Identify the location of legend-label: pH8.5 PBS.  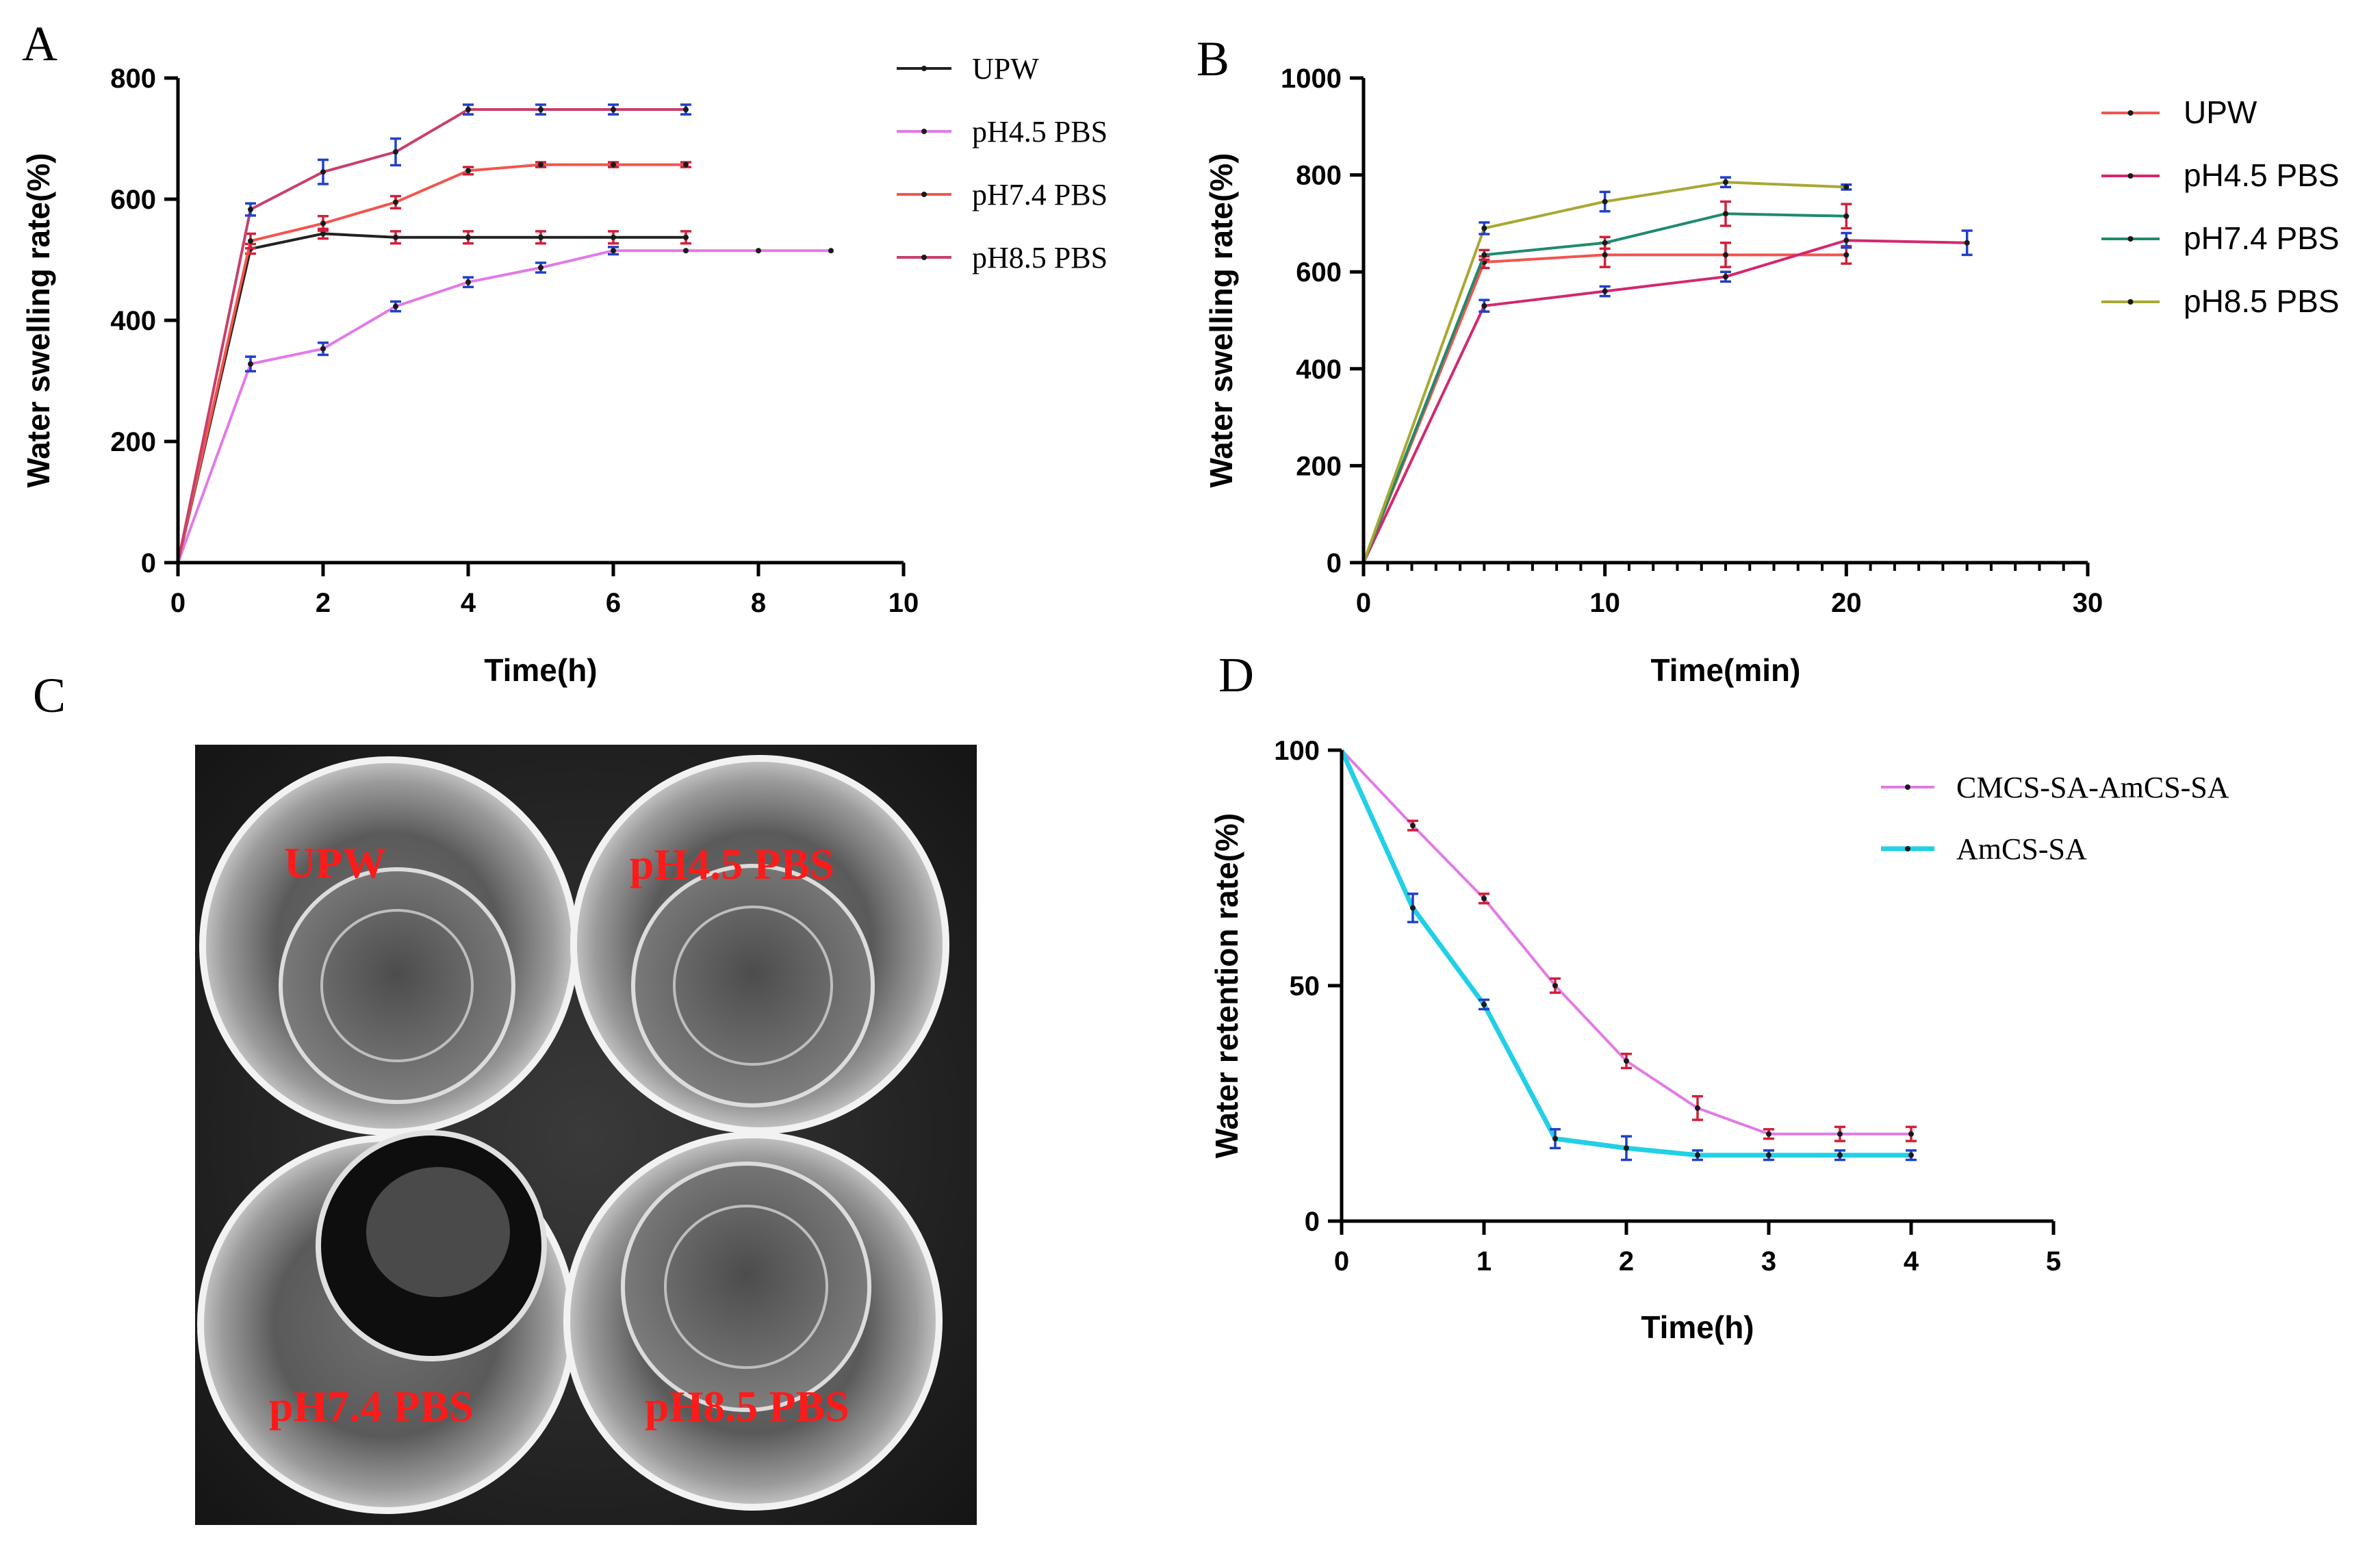
(2262, 301).